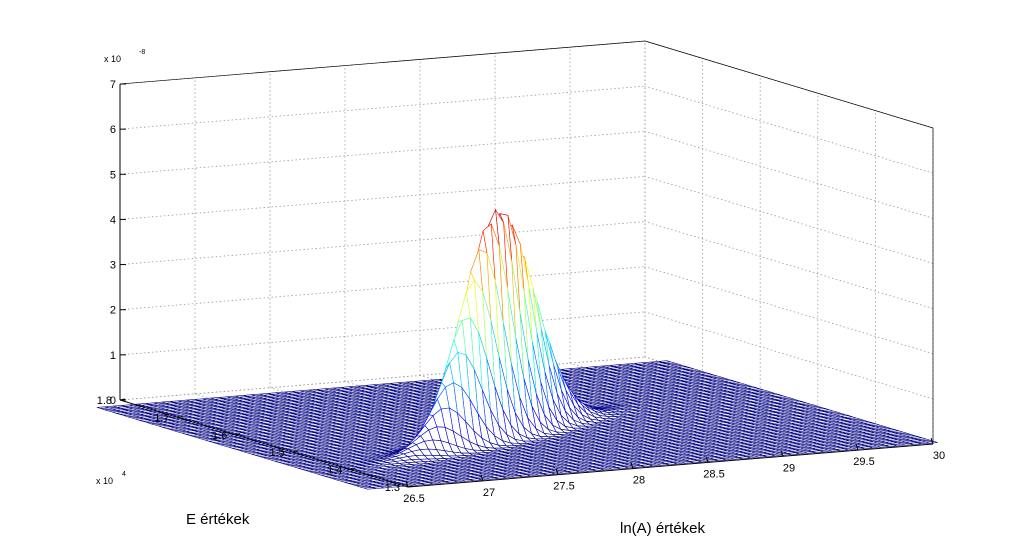 The height and width of the screenshot is (540, 1023). I want to click on z-tick-label: 7, so click(113, 85).